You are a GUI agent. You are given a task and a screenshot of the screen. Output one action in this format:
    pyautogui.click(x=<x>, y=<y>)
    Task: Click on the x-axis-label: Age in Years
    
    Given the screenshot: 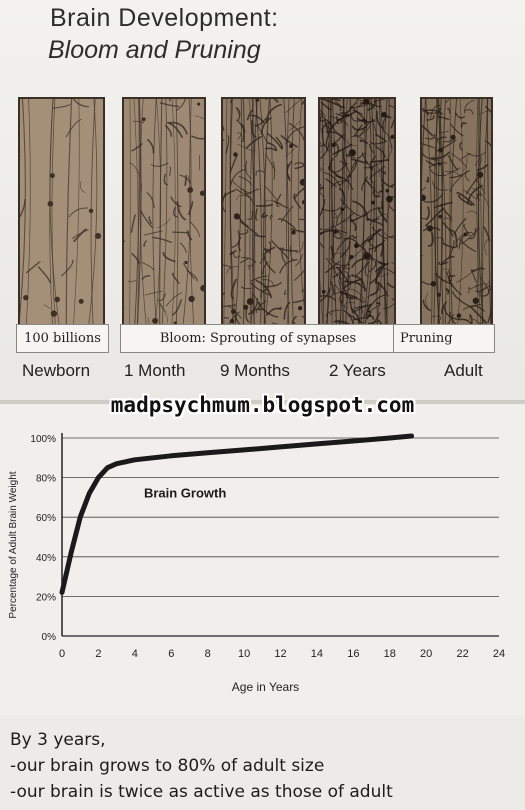 What is the action you would take?
    pyautogui.click(x=265, y=687)
    